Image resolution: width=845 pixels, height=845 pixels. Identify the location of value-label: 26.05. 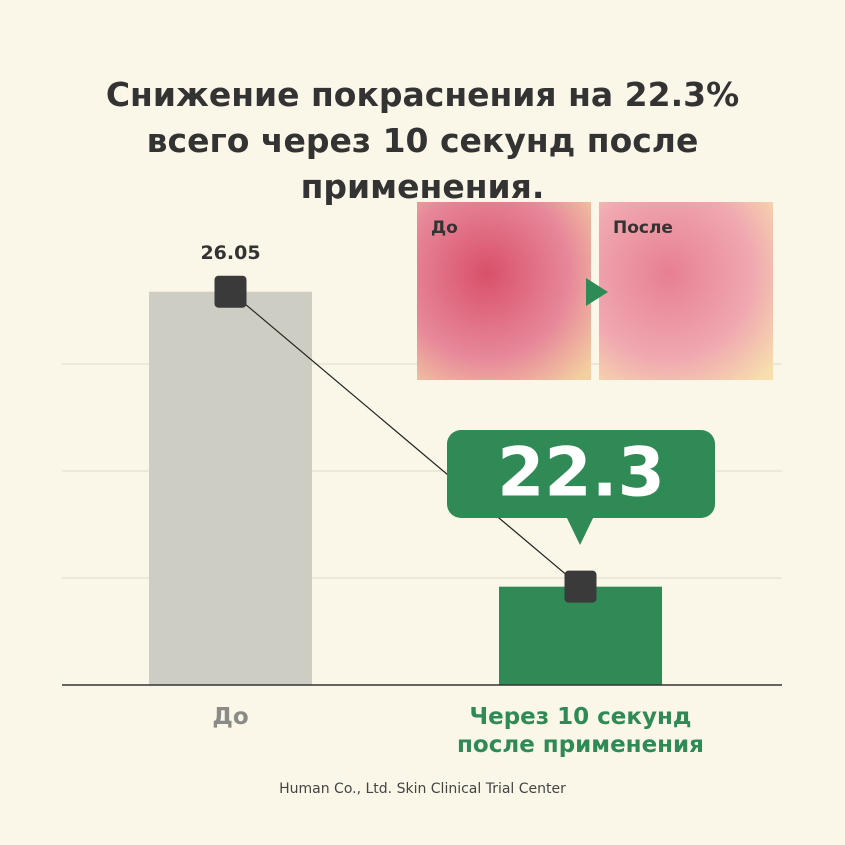
(230, 253).